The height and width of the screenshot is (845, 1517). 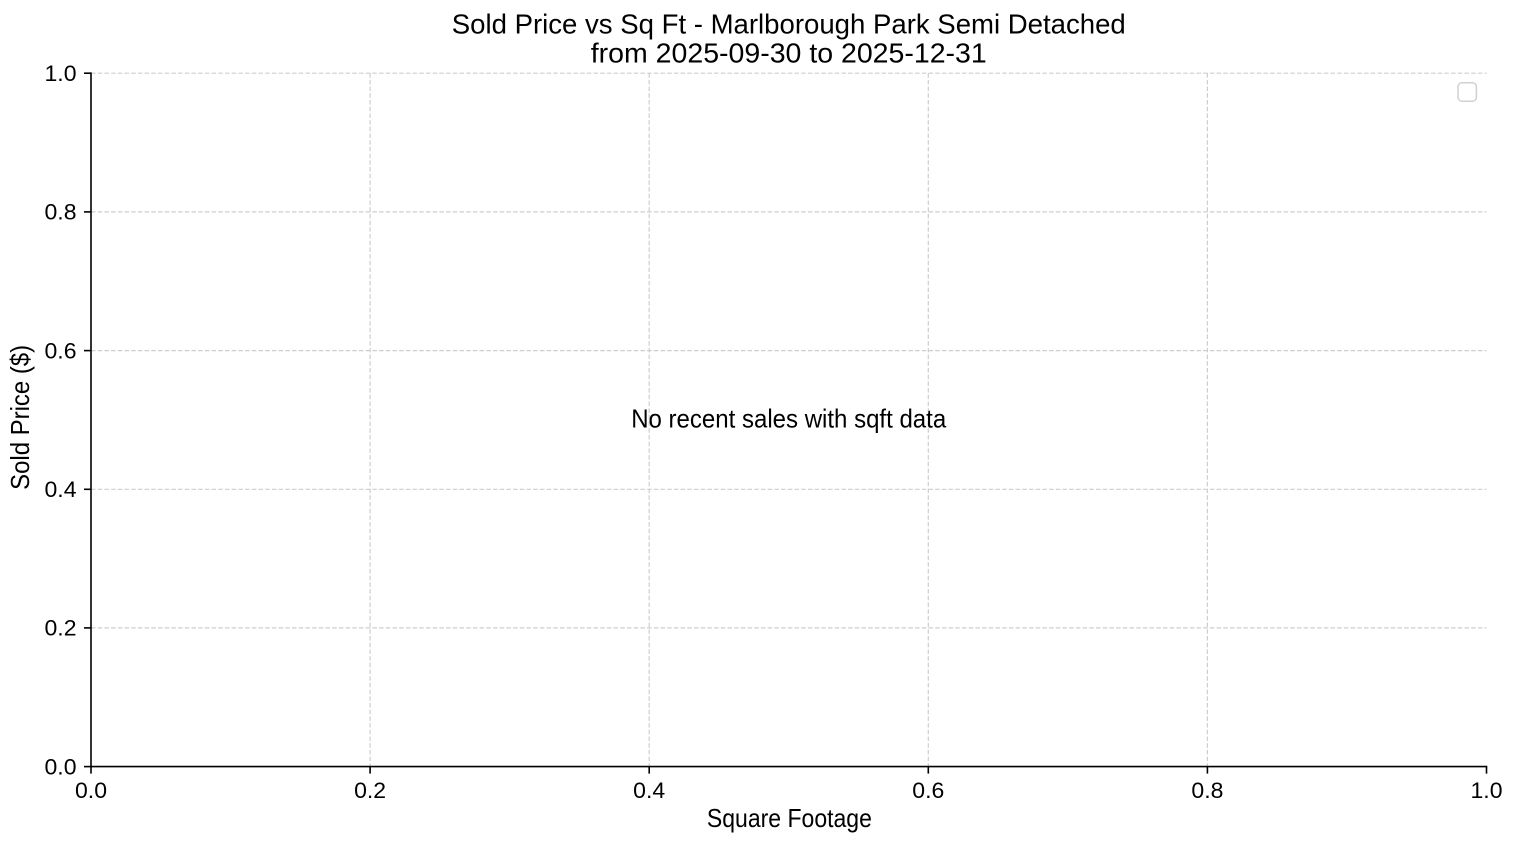 I want to click on svg-text: Sold Price ($), so click(x=20, y=417).